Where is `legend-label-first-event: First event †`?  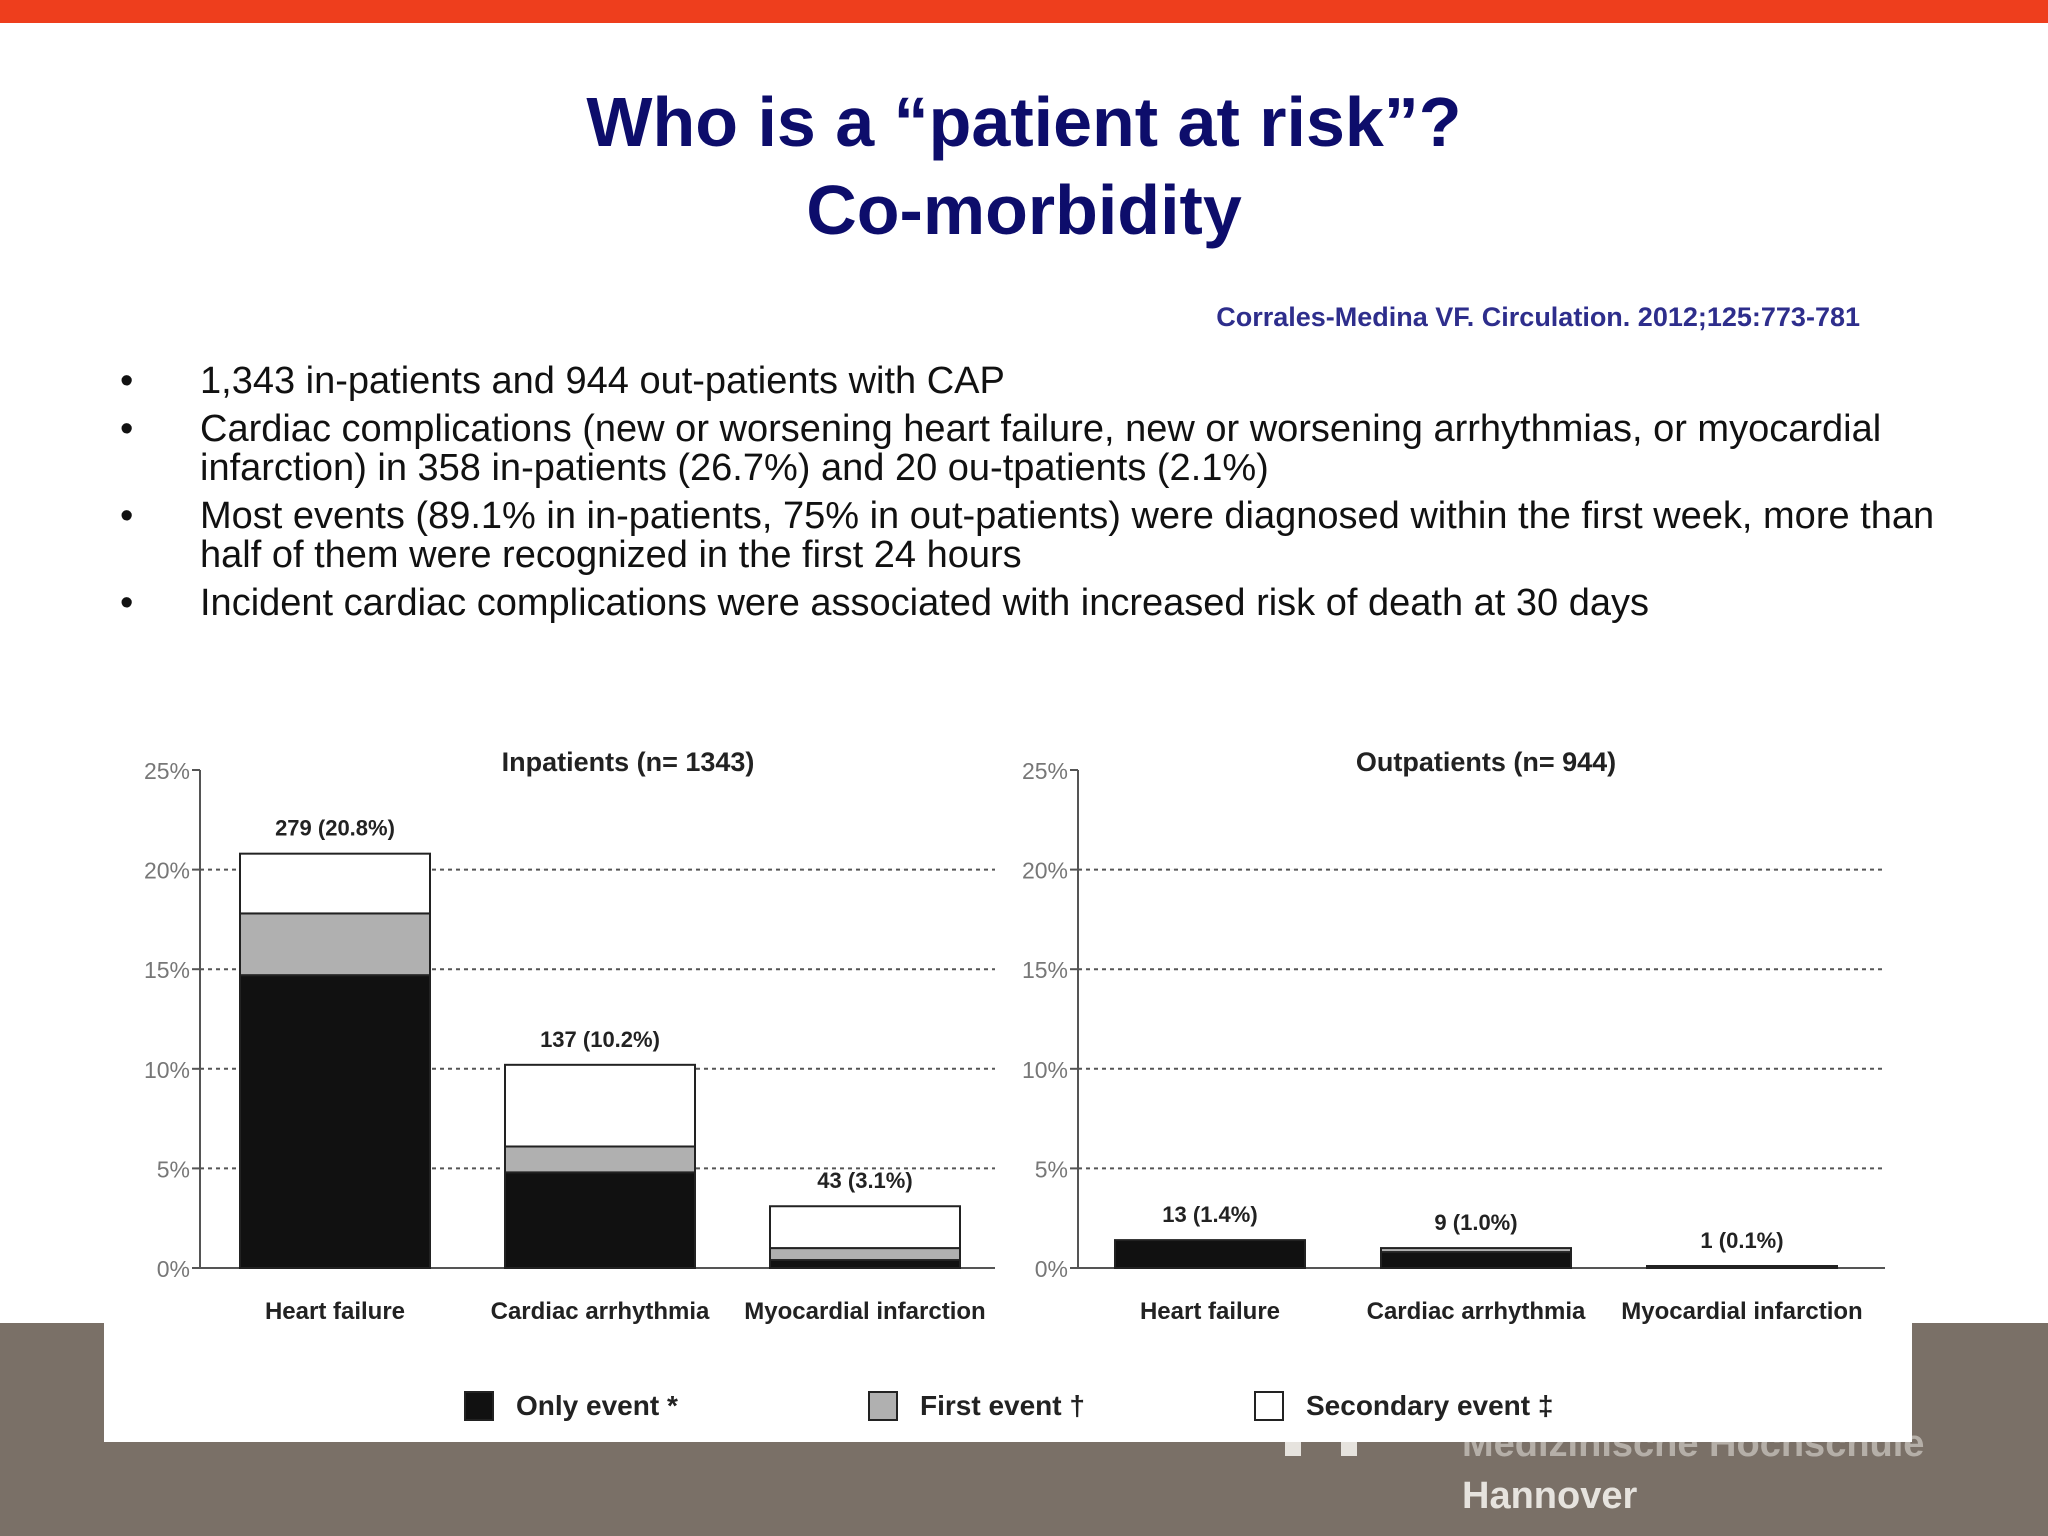 legend-label-first-event: First event † is located at coordinates (1002, 1405).